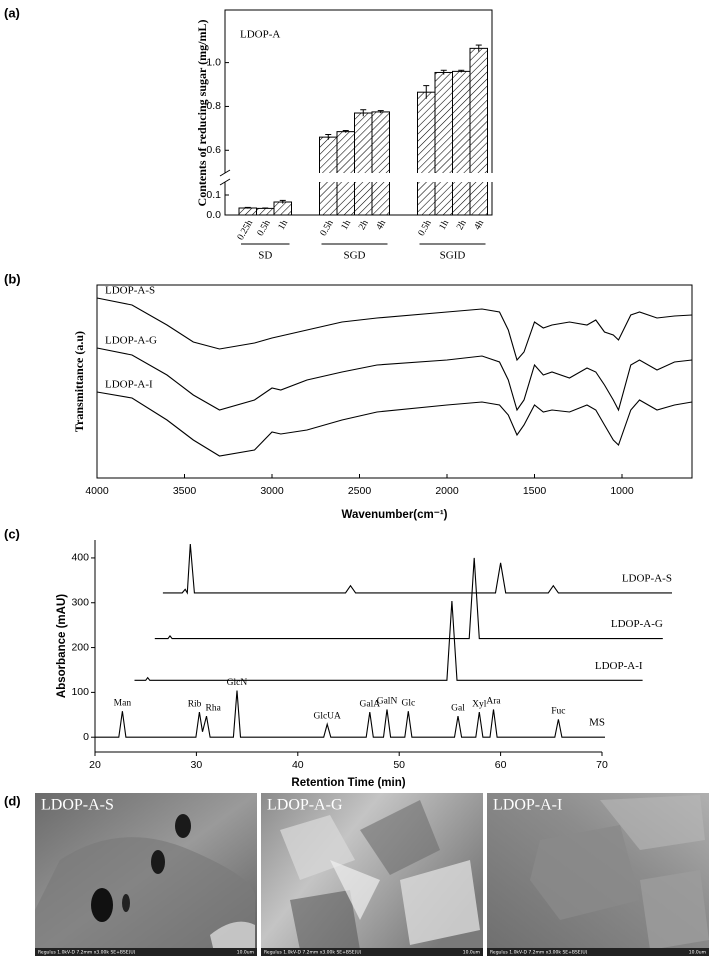 The height and width of the screenshot is (958, 709). I want to click on peak-label: Man, so click(123, 703).